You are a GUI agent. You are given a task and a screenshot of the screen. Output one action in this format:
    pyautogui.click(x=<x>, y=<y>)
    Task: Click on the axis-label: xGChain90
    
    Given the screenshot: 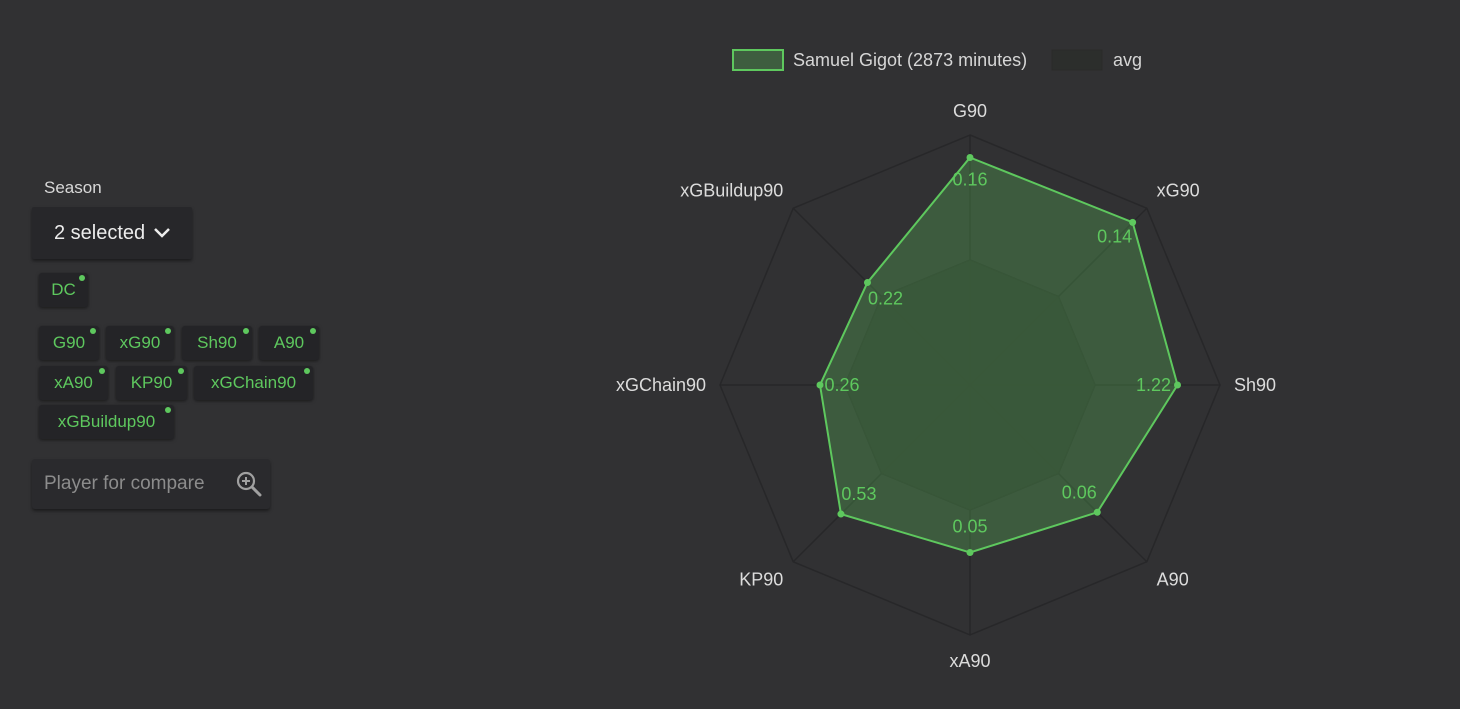 What is the action you would take?
    pyautogui.click(x=661, y=385)
    